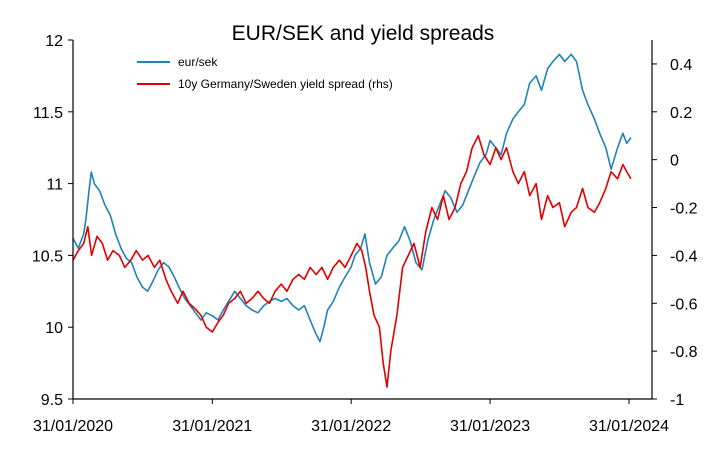 The image size is (722, 454). I want to click on right-y-tick-label: -0.6, so click(684, 304).